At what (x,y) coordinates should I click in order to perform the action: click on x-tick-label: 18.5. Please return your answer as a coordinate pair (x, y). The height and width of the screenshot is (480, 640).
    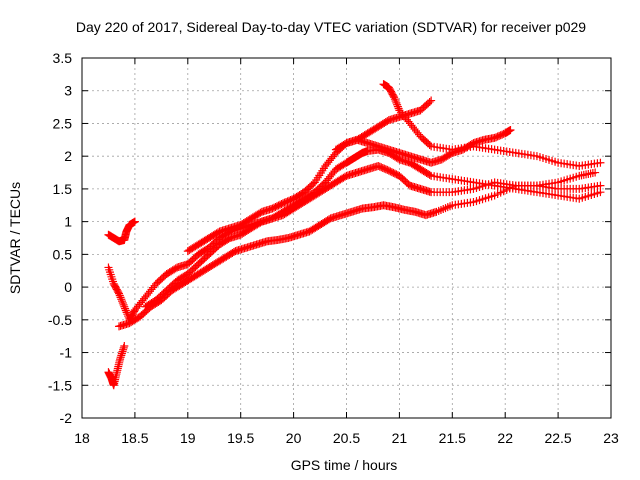
    Looking at the image, I should click on (134, 438).